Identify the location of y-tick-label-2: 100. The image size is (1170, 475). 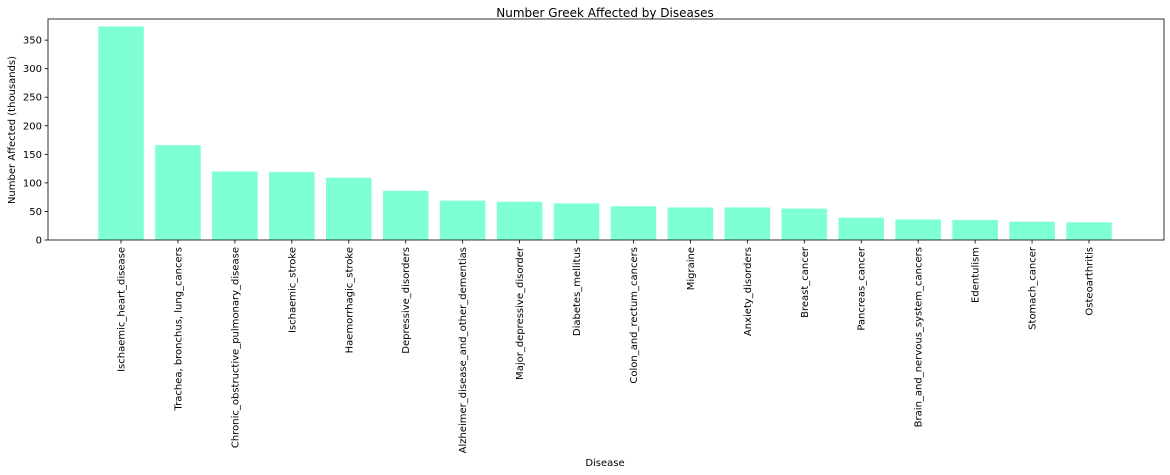
(32, 183).